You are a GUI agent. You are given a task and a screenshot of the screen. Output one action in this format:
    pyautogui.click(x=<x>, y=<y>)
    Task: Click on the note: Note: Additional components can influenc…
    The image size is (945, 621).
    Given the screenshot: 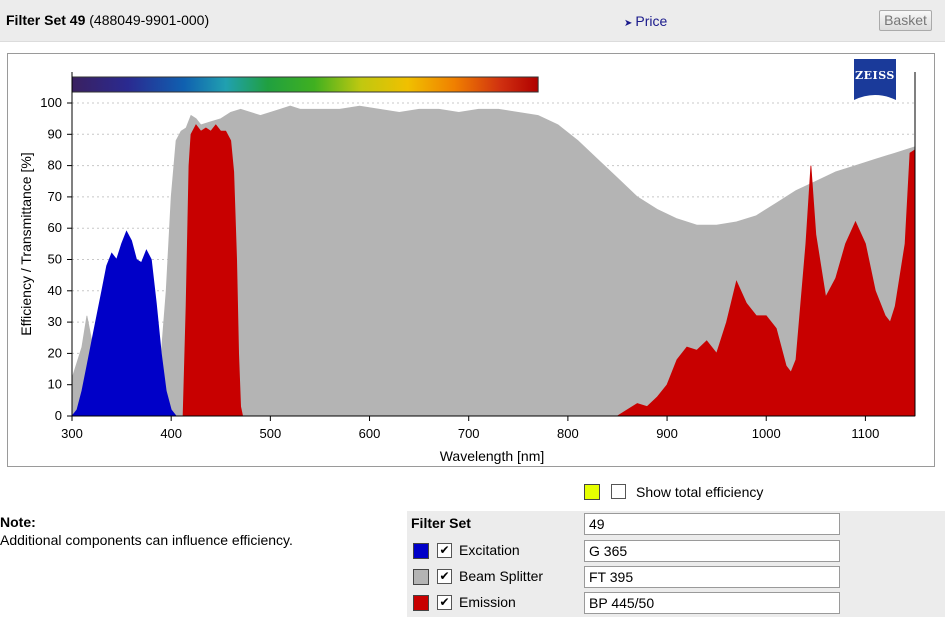 What is the action you would take?
    pyautogui.click(x=146, y=531)
    